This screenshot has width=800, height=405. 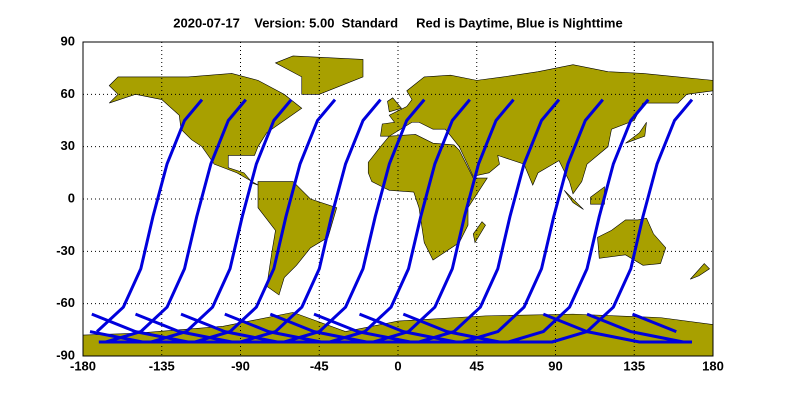 I want to click on y-tick-label: 60, so click(x=68, y=93).